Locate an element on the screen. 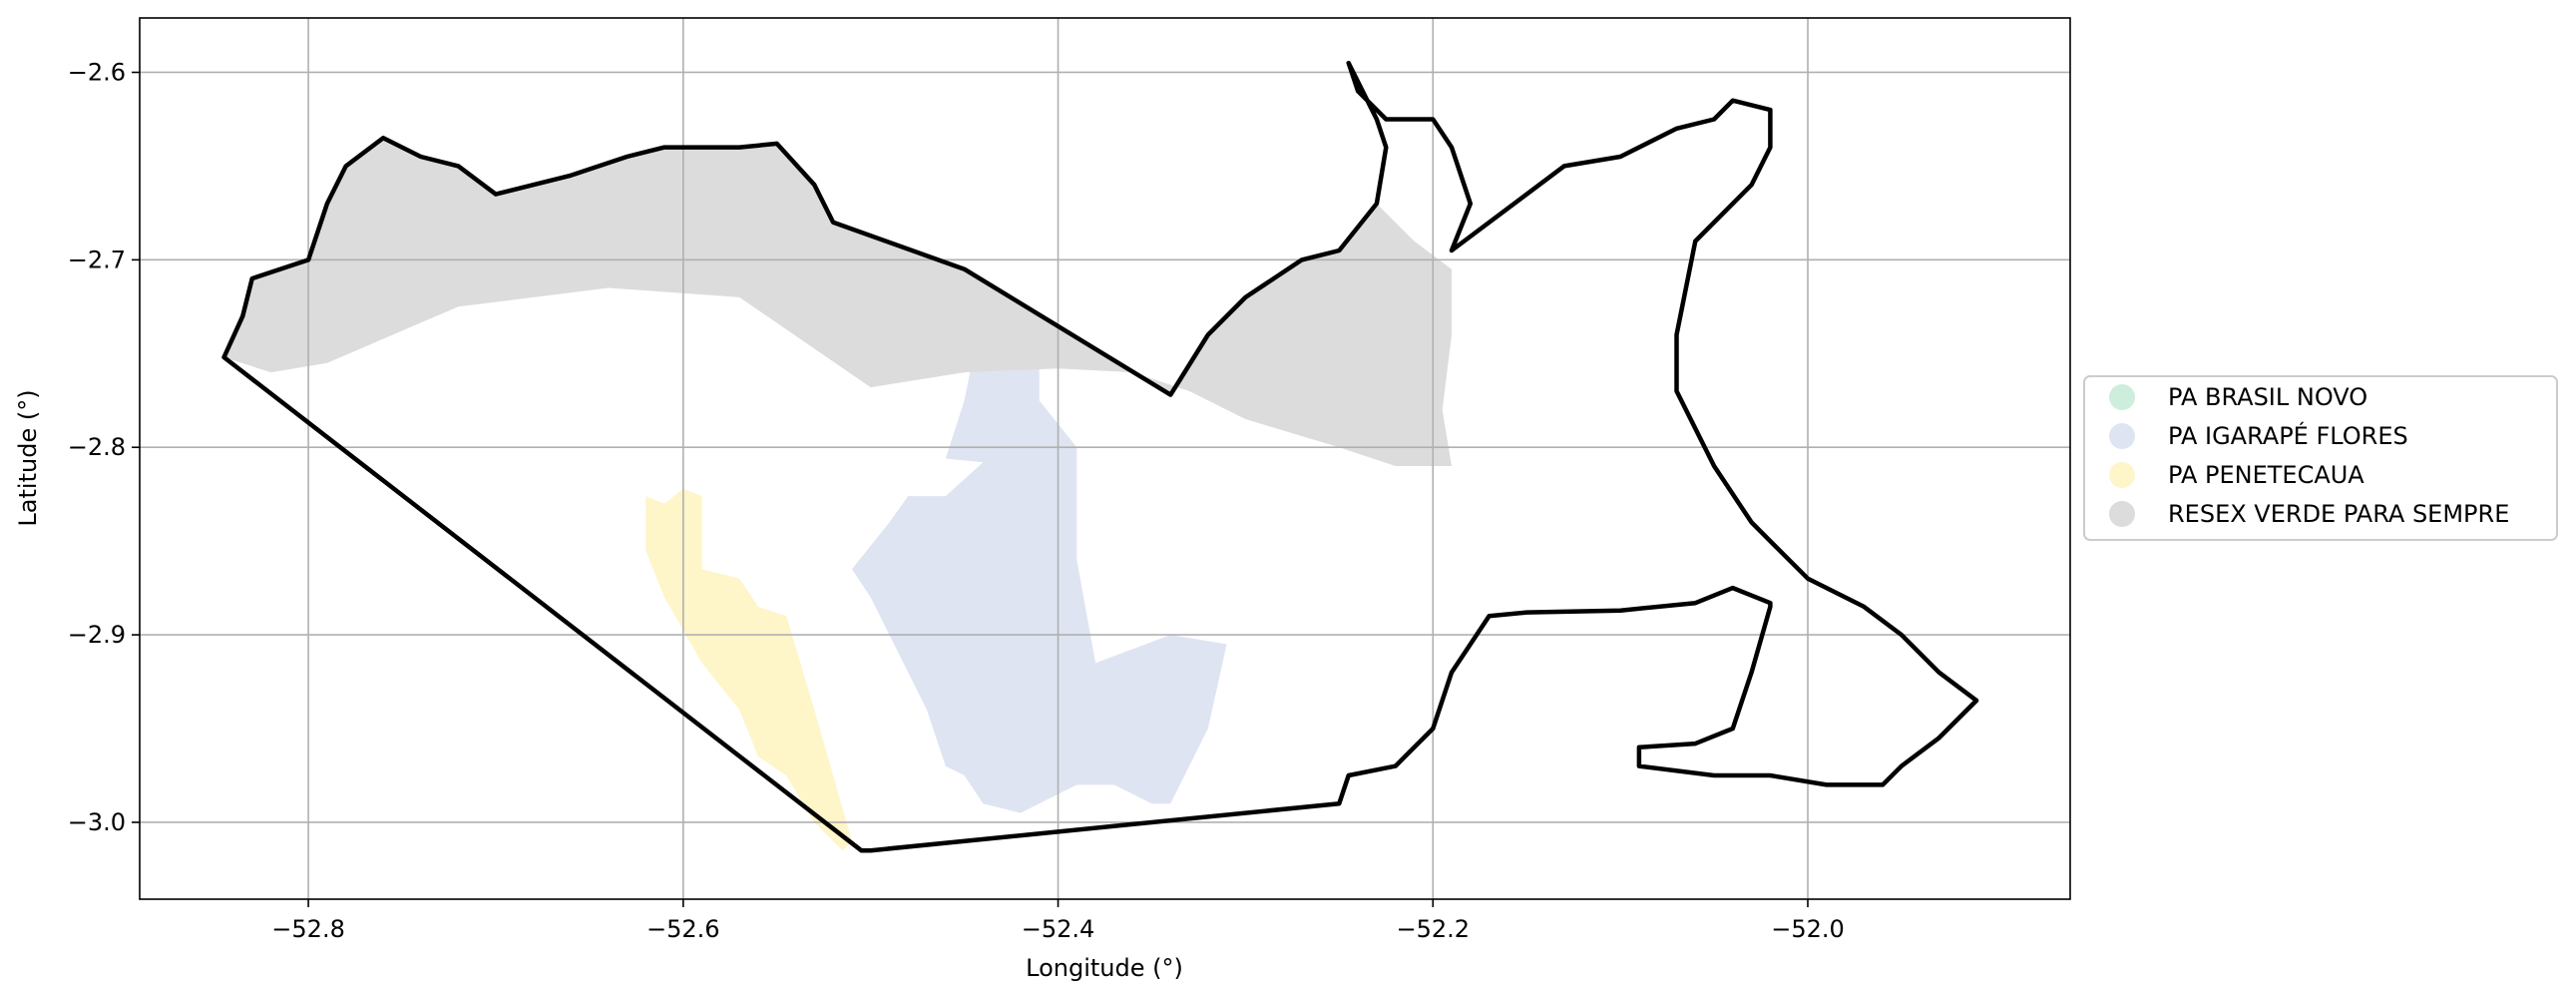  y-tick-label-1: −2.7 is located at coordinates (97, 259).